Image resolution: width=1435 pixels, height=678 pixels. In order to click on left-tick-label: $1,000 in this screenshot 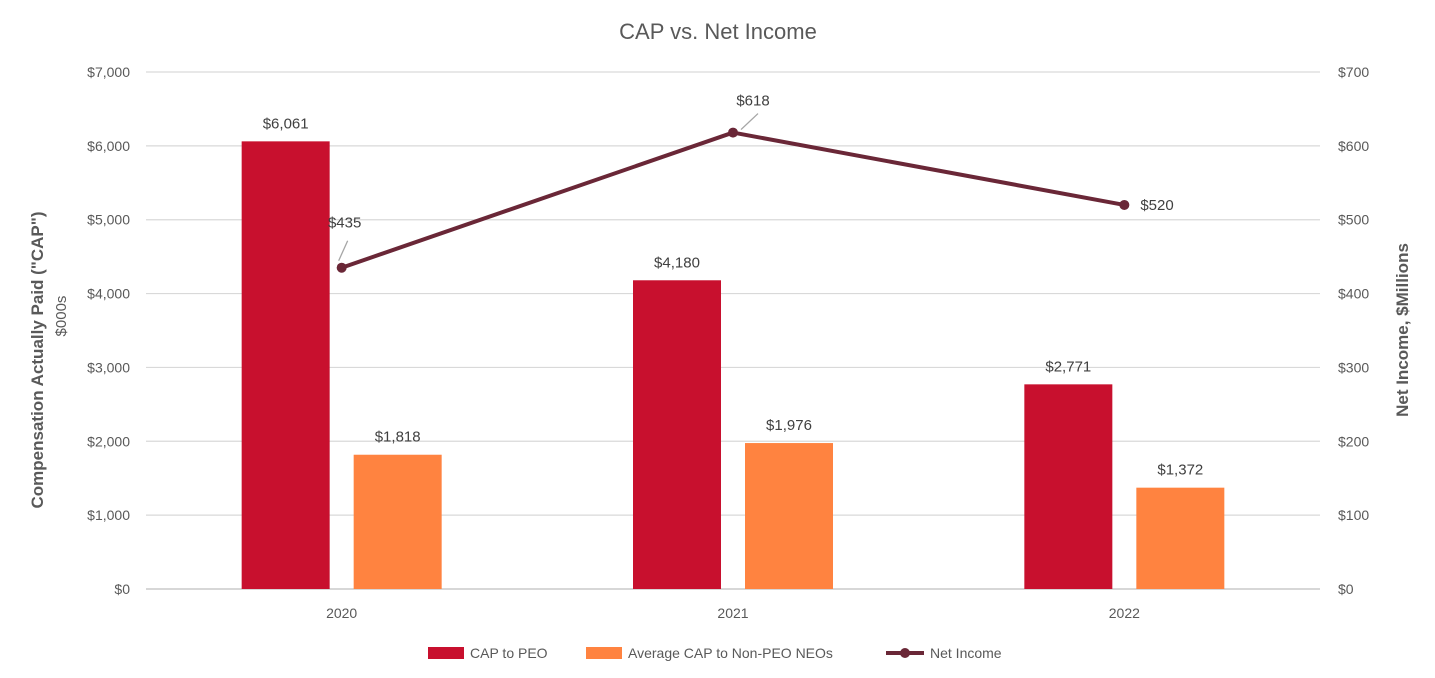, I will do `click(108, 515)`.